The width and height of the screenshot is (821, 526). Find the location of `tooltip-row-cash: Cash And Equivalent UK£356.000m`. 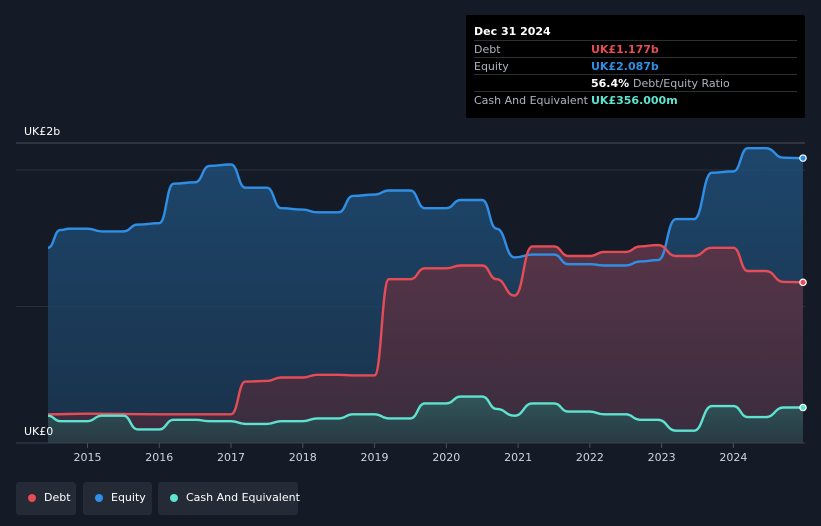

tooltip-row-cash: Cash And Equivalent UK£356.000m is located at coordinates (635, 100).